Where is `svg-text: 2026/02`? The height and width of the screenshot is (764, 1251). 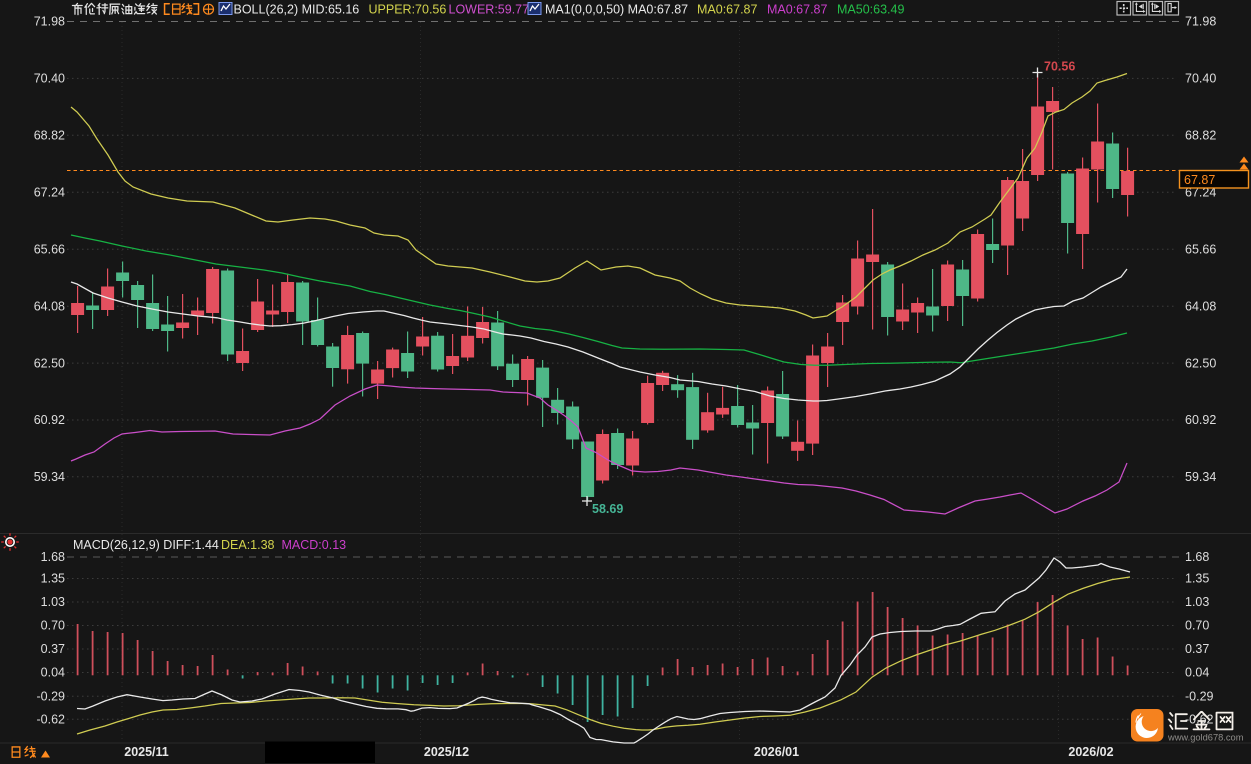
svg-text: 2026/02 is located at coordinates (1090, 752).